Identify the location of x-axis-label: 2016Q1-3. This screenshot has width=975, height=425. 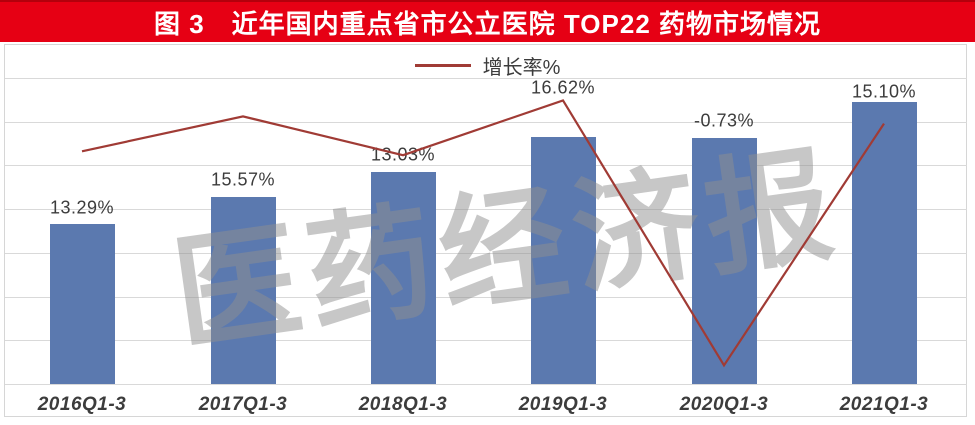
(82, 404).